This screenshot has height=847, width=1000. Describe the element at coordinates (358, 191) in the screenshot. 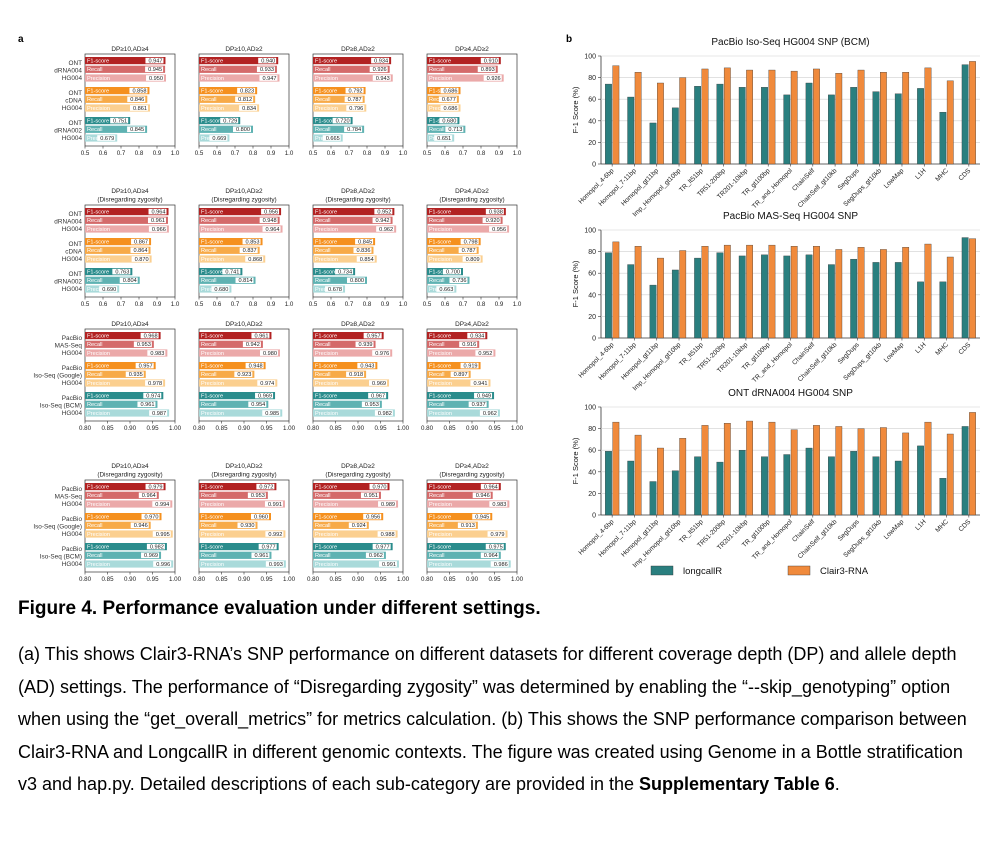

I see `subpanel-title: DP≥8,AD≥2` at that location.